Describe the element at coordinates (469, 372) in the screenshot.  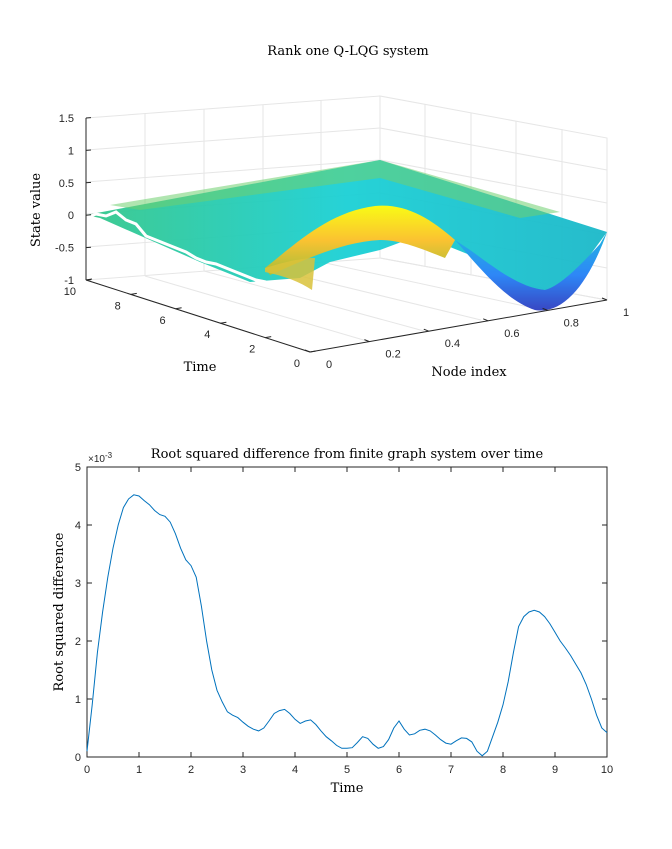
I see `node-axis-label: Node index` at that location.